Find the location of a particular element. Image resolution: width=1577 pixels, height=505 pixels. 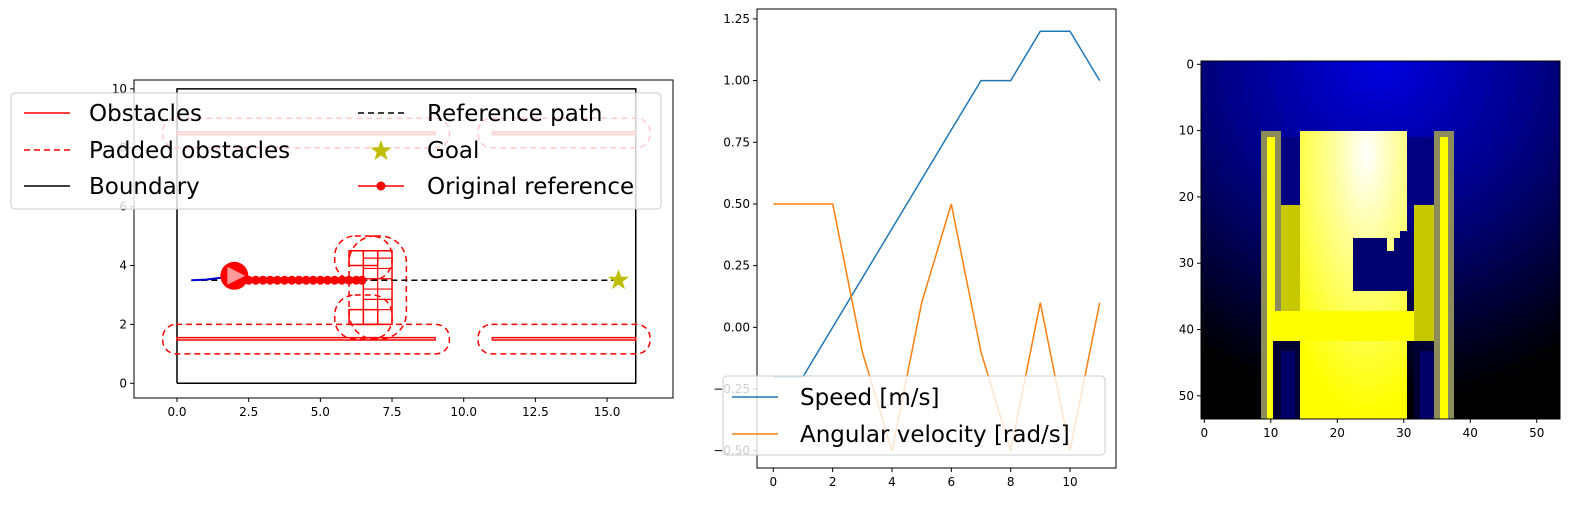

x-tick-label: 6 is located at coordinates (952, 482).